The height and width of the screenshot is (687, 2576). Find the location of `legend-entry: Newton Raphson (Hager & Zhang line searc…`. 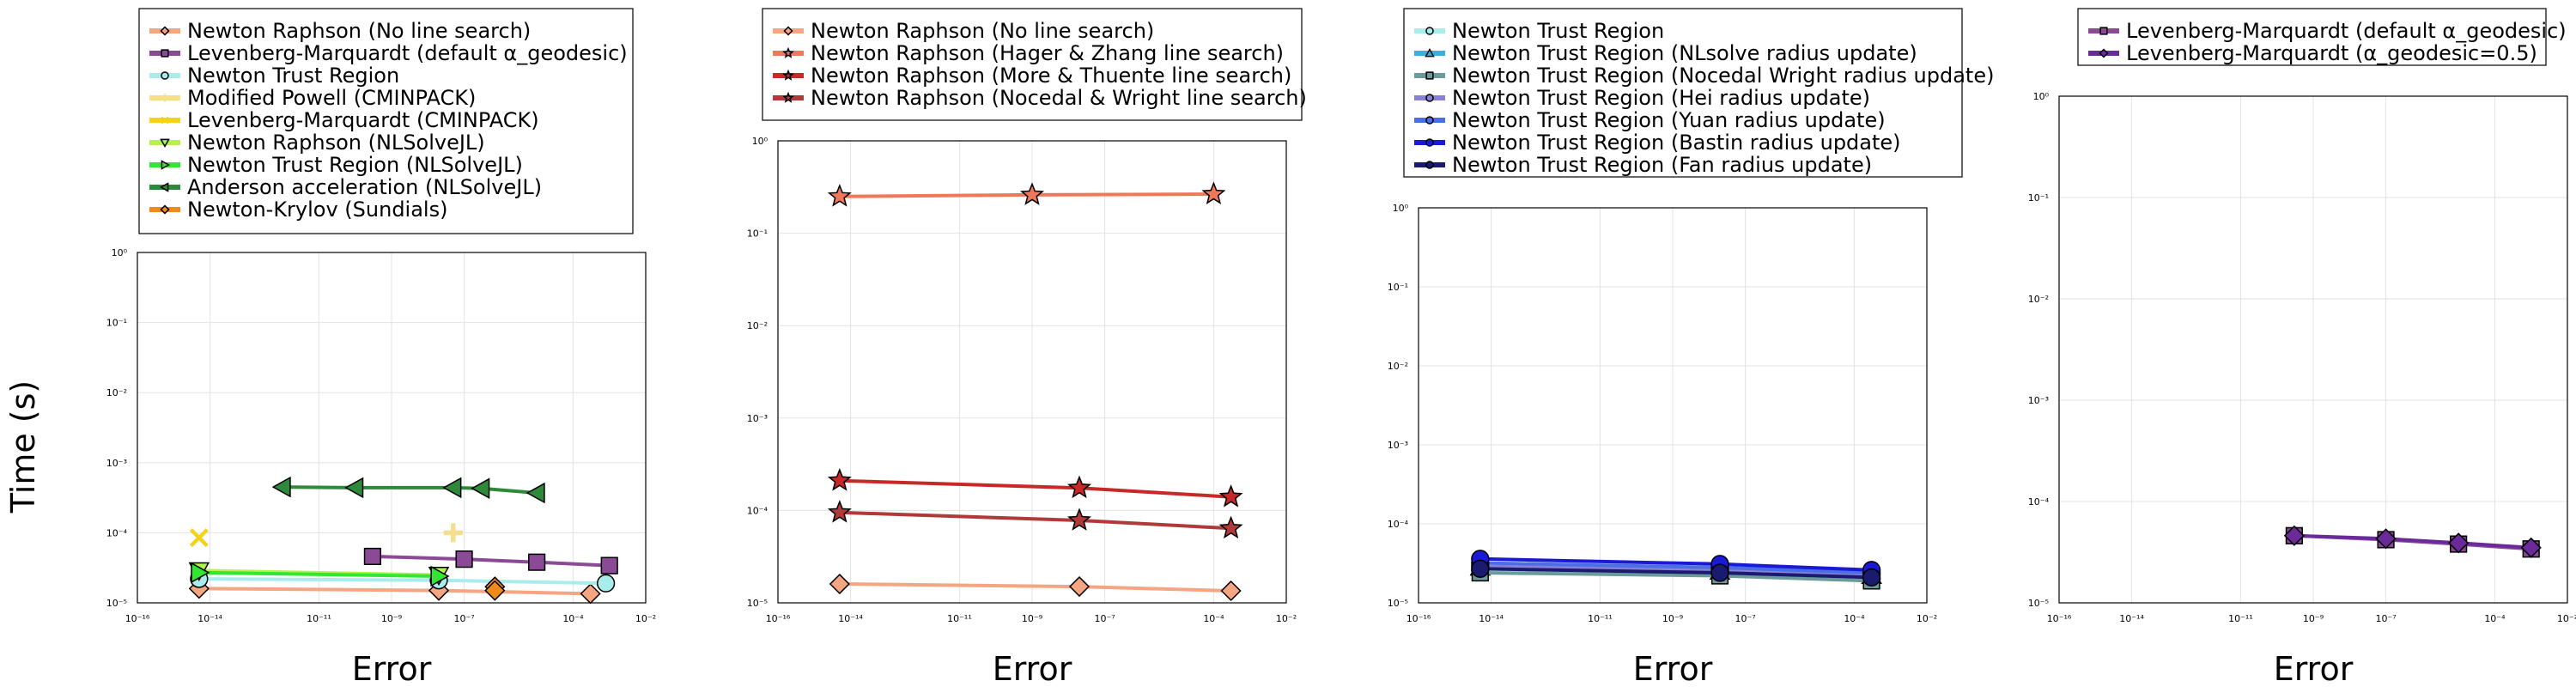

legend-entry: Newton Raphson (Hager & Zhang line searc… is located at coordinates (1047, 53).